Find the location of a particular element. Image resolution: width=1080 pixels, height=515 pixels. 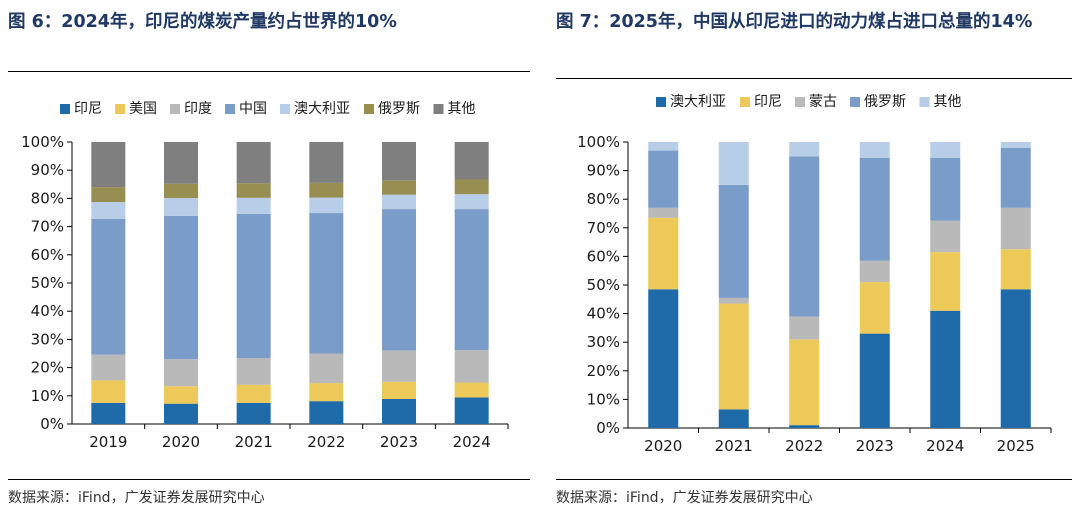

chart-2-y-tick-label-4: 40% is located at coordinates (603, 314).